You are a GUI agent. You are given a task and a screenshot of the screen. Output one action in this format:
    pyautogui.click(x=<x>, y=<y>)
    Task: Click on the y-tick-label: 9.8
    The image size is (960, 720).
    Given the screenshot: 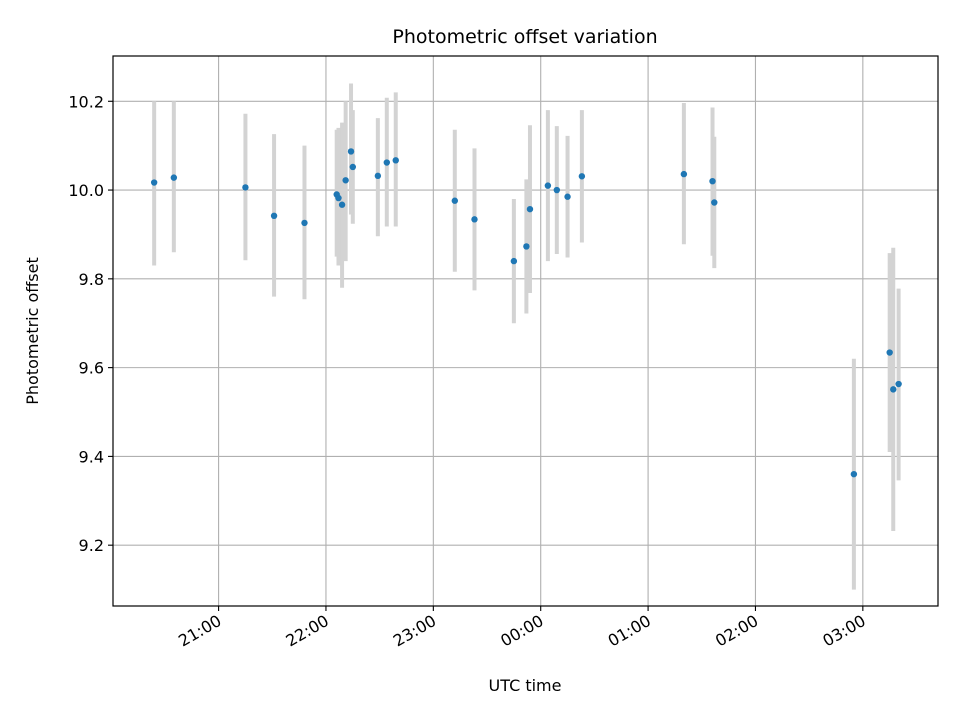 What is the action you would take?
    pyautogui.click(x=91, y=279)
    